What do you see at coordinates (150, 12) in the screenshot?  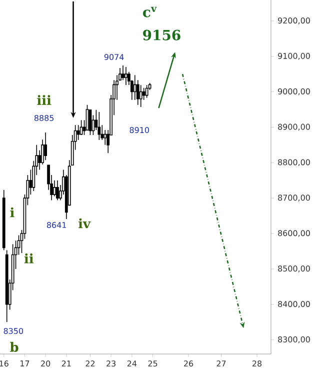 I see `annotation: c$^{v}$` at bounding box center [150, 12].